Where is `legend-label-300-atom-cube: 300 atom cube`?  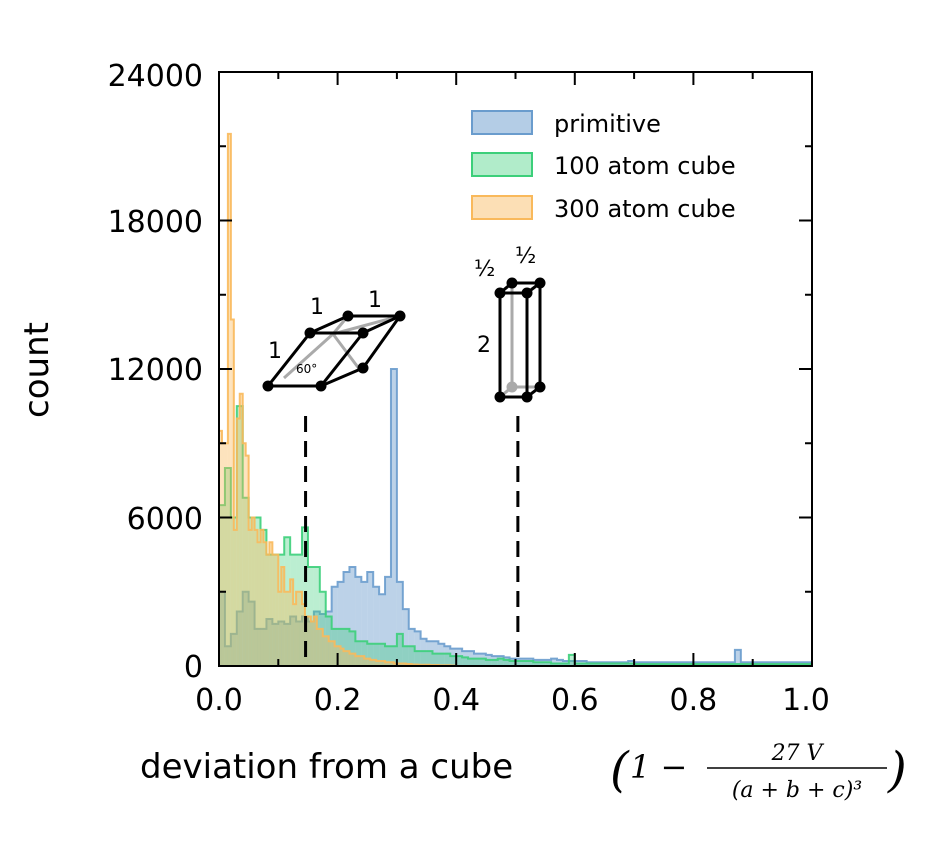 legend-label-300-atom-cube: 300 atom cube is located at coordinates (645, 209).